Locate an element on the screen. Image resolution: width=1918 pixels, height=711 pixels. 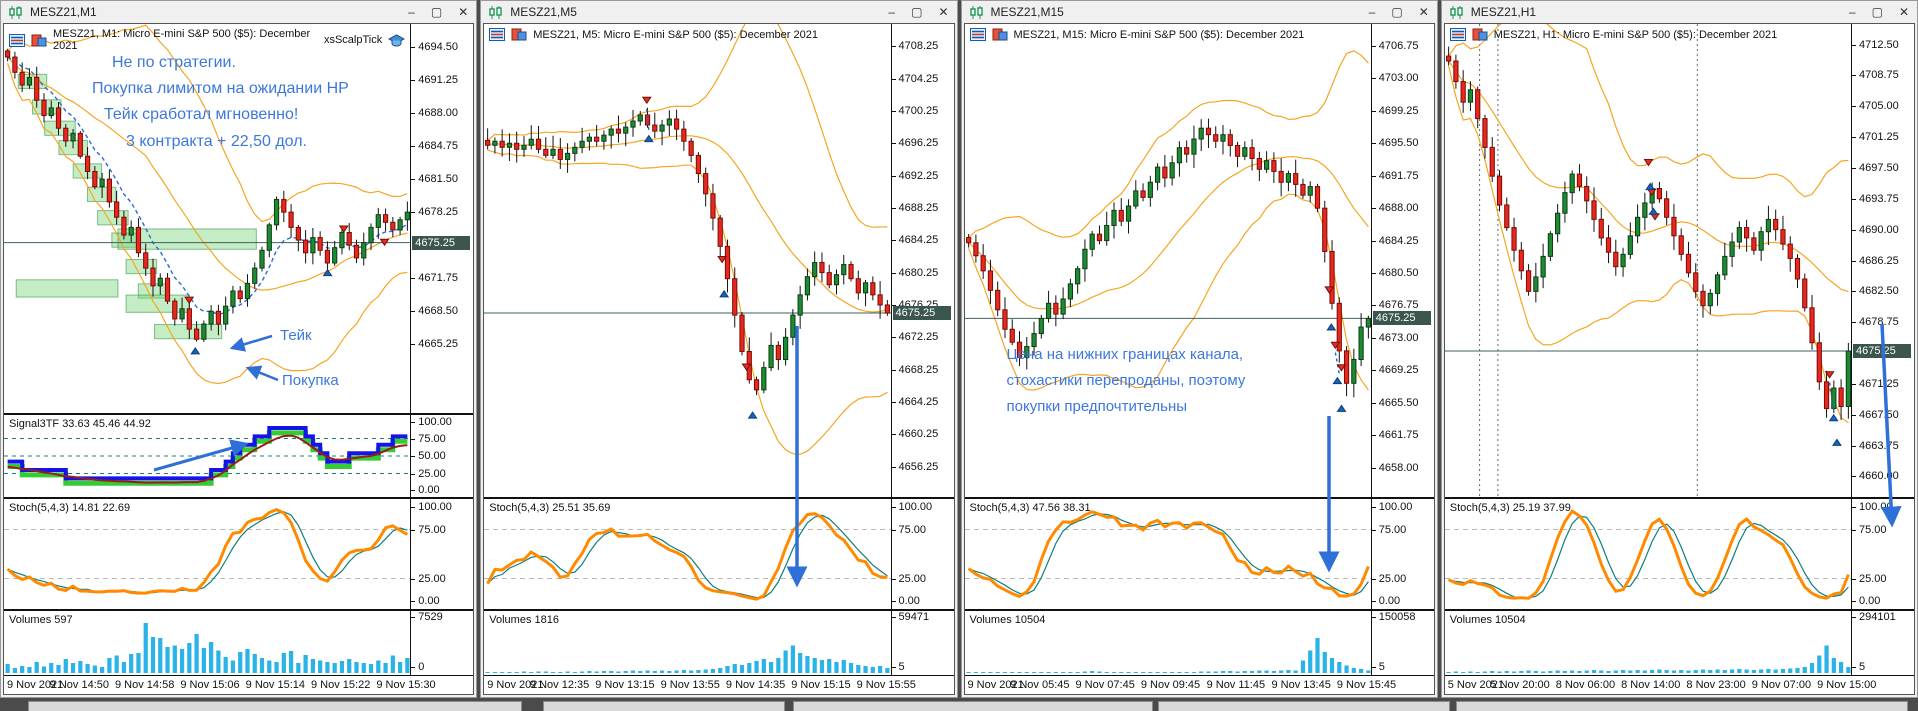
indicator-label: Volumes 597 is located at coordinates (41, 620).